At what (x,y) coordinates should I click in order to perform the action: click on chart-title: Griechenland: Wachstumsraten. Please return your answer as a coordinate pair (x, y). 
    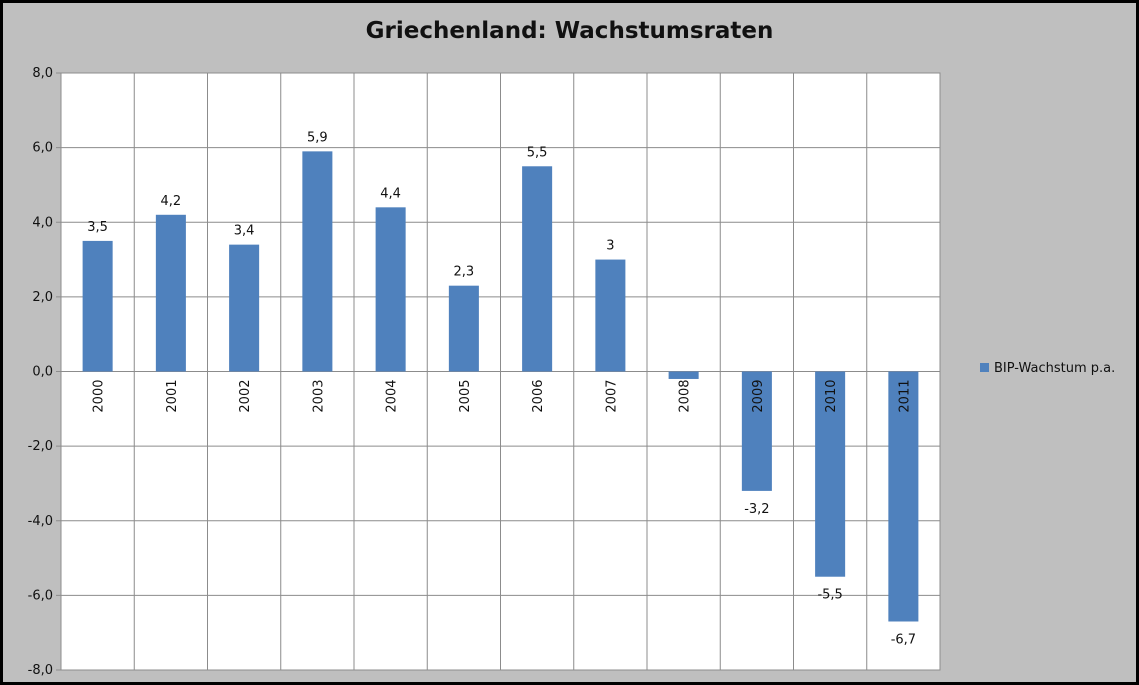
    Looking at the image, I should click on (569, 31).